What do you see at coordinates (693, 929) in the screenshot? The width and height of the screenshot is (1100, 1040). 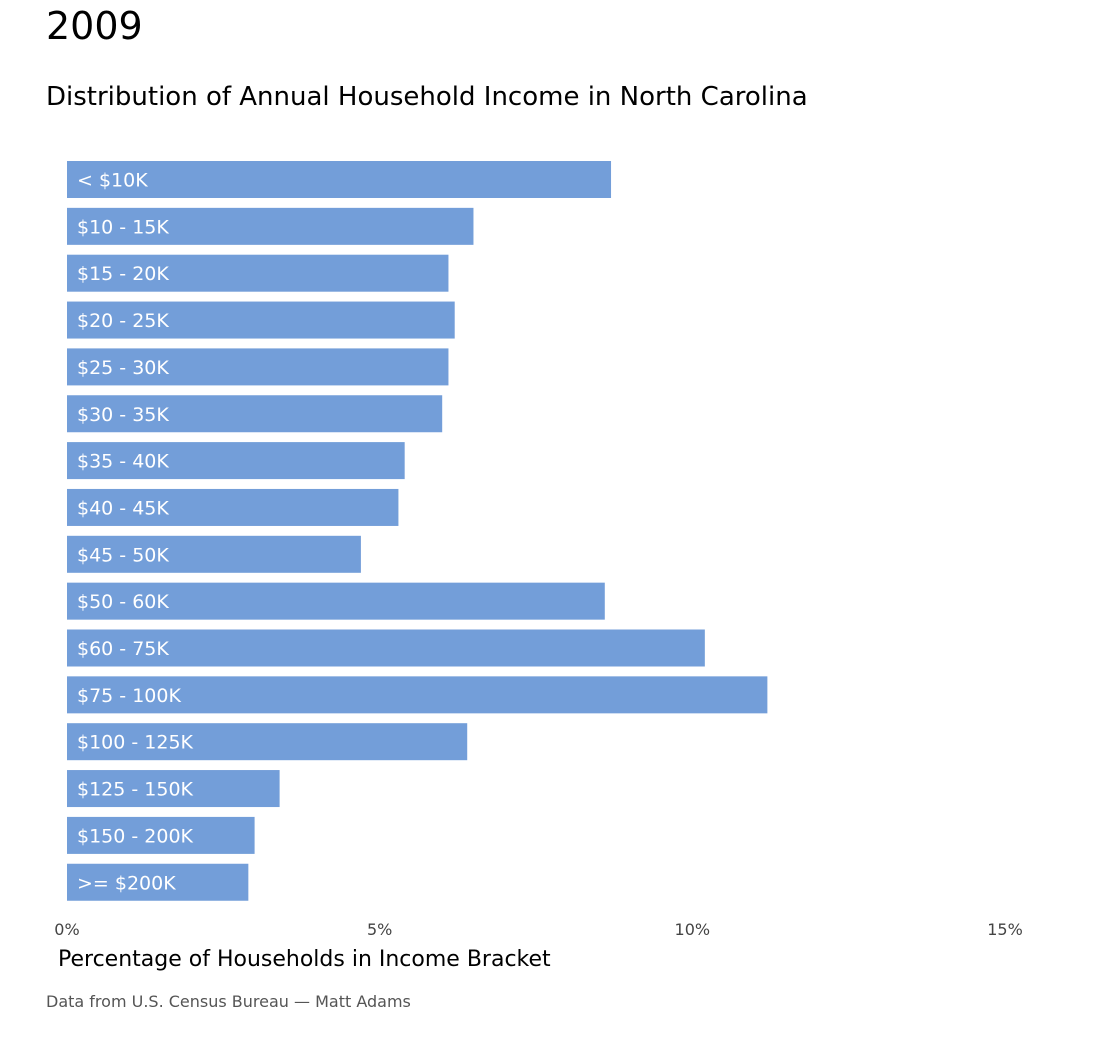 I see `x-tick-label: 10%` at bounding box center [693, 929].